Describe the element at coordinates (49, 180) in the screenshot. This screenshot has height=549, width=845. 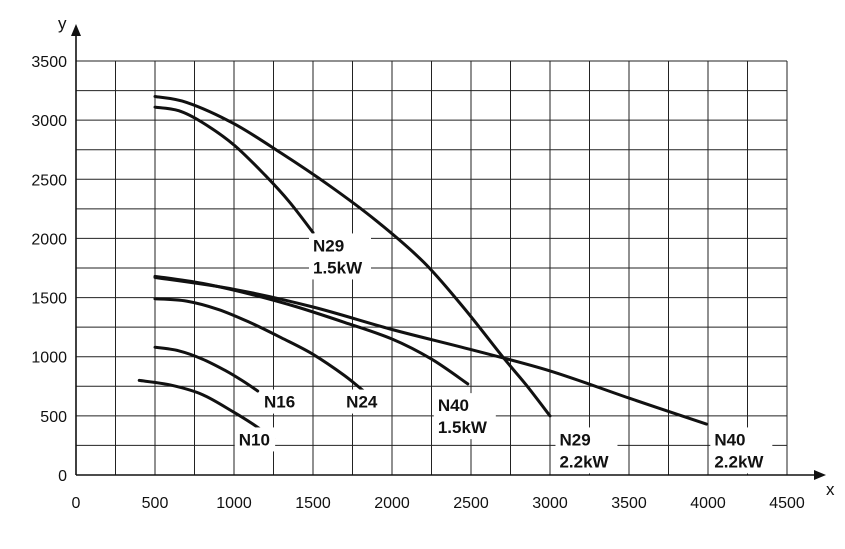
I see `y-tick-label: 2500` at that location.